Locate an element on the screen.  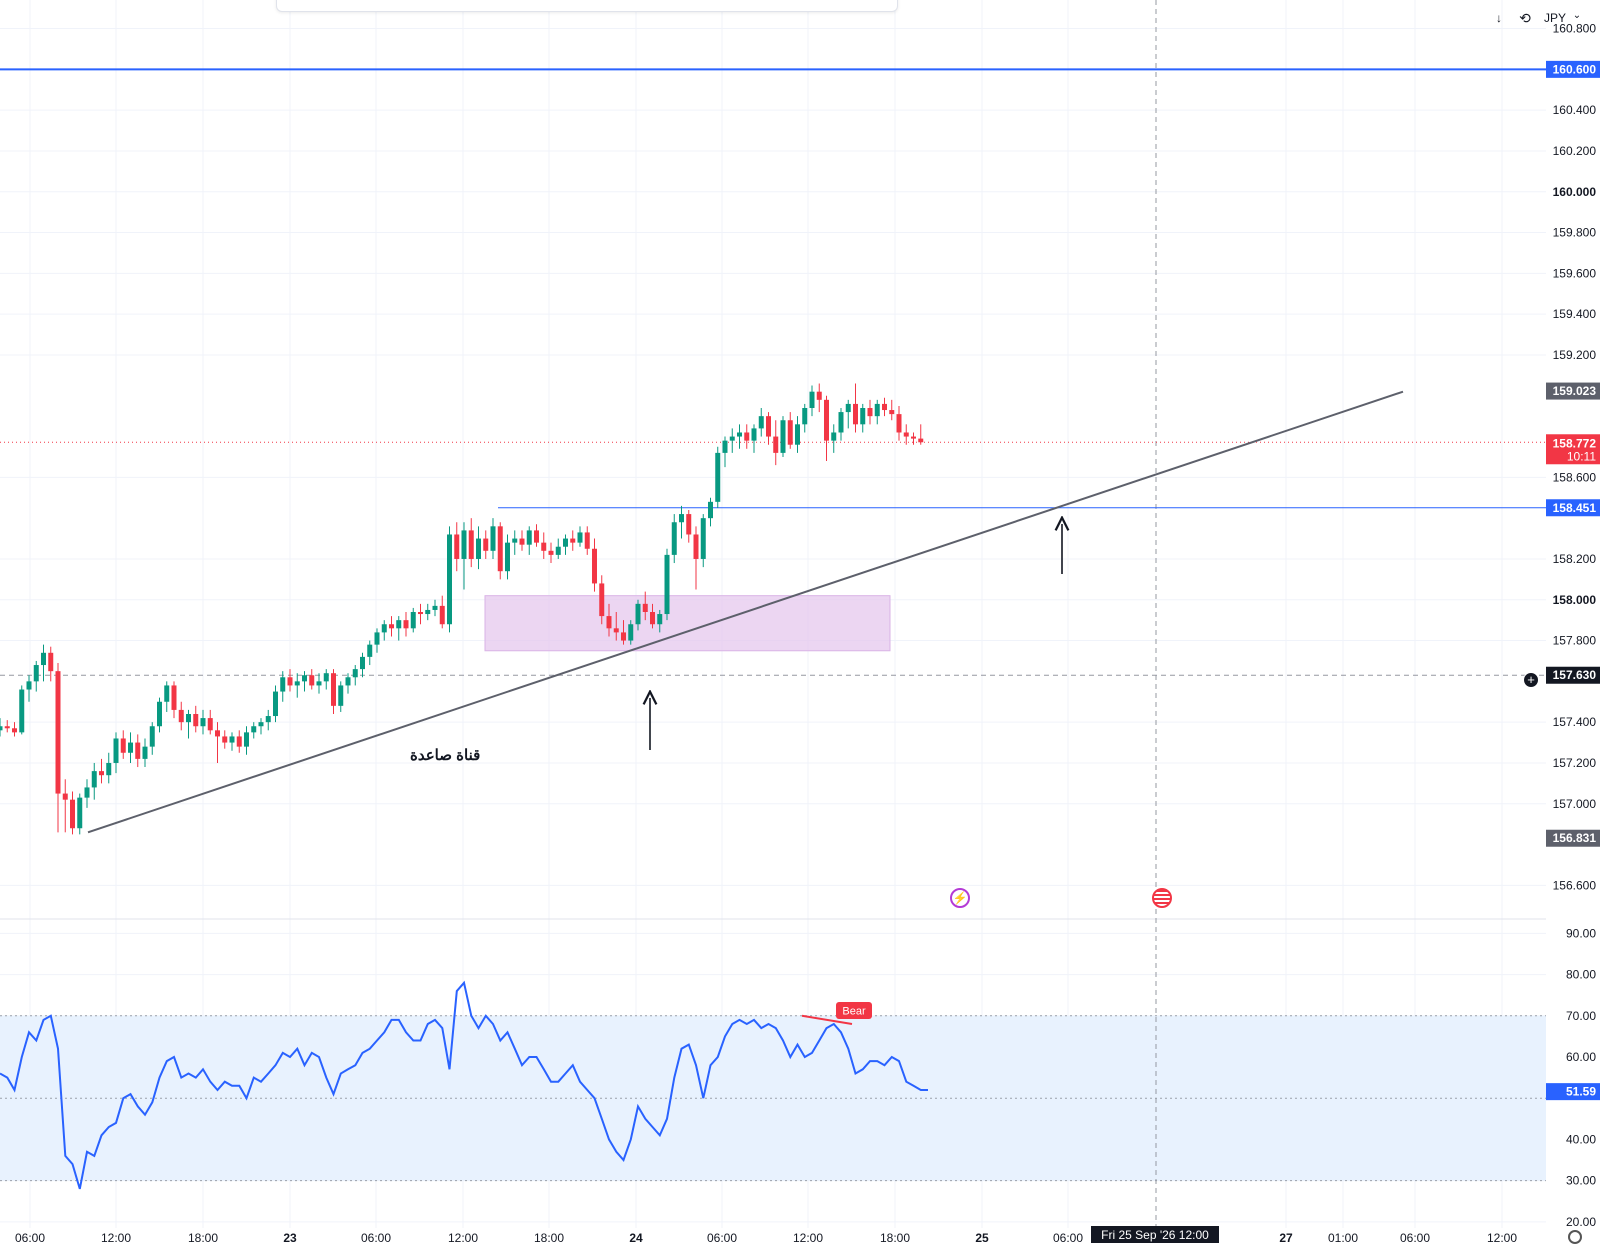
low-price-badge-text: 156.831 is located at coordinates (1575, 838).